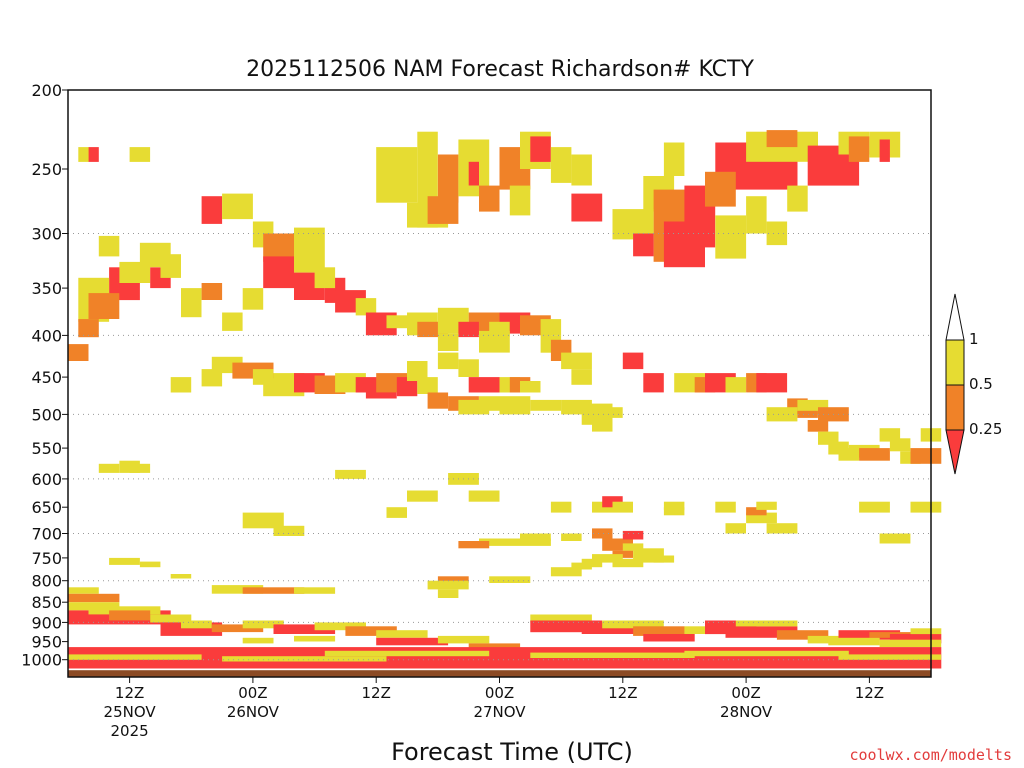 The image size is (1024, 768). Describe the element at coordinates (253, 712) in the screenshot. I see `x-tick-label: 26NOV` at that location.